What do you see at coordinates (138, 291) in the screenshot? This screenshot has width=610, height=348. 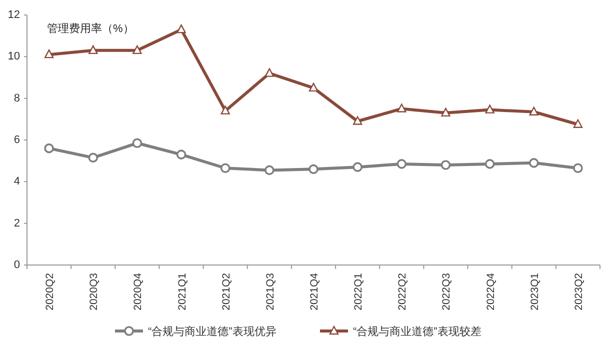 I see `x-tick-label: 2020Q4` at bounding box center [138, 291].